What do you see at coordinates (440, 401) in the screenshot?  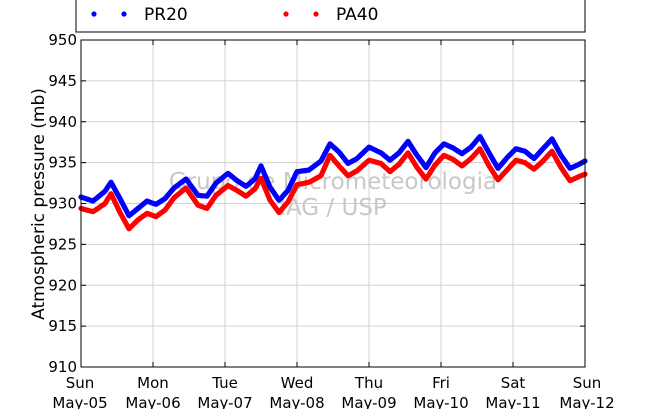 I see `x-tick-label-date: May-10` at bounding box center [440, 401].